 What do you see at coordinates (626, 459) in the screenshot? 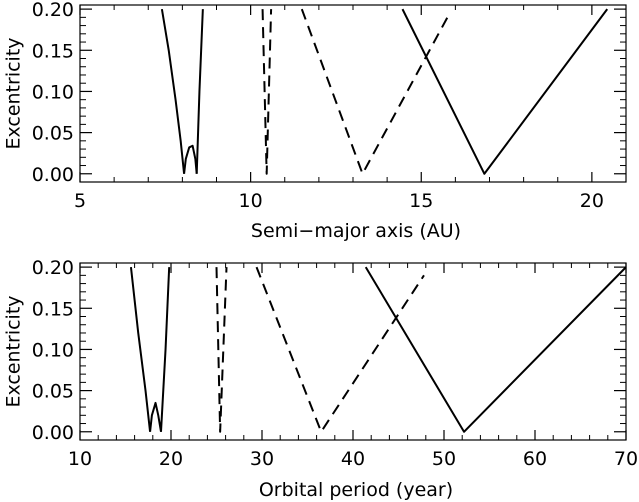
I see `x-tick-label: 70` at bounding box center [626, 459].